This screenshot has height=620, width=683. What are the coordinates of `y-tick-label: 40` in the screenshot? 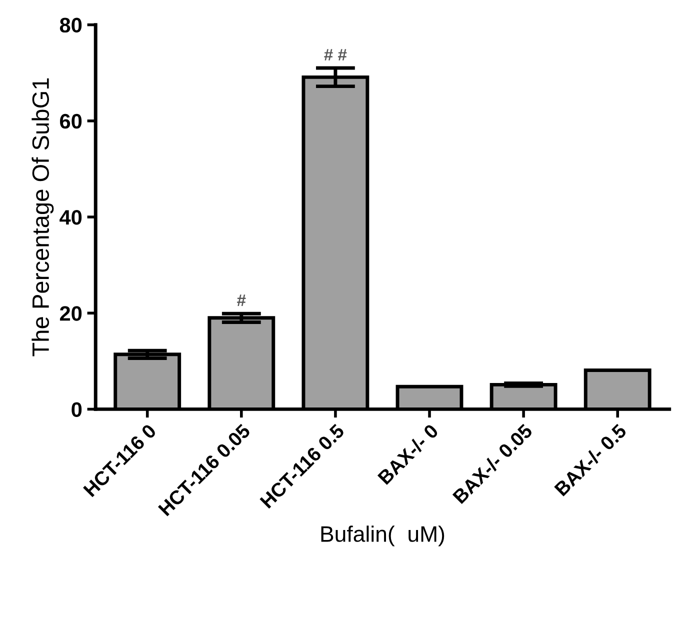 It's located at (71, 217).